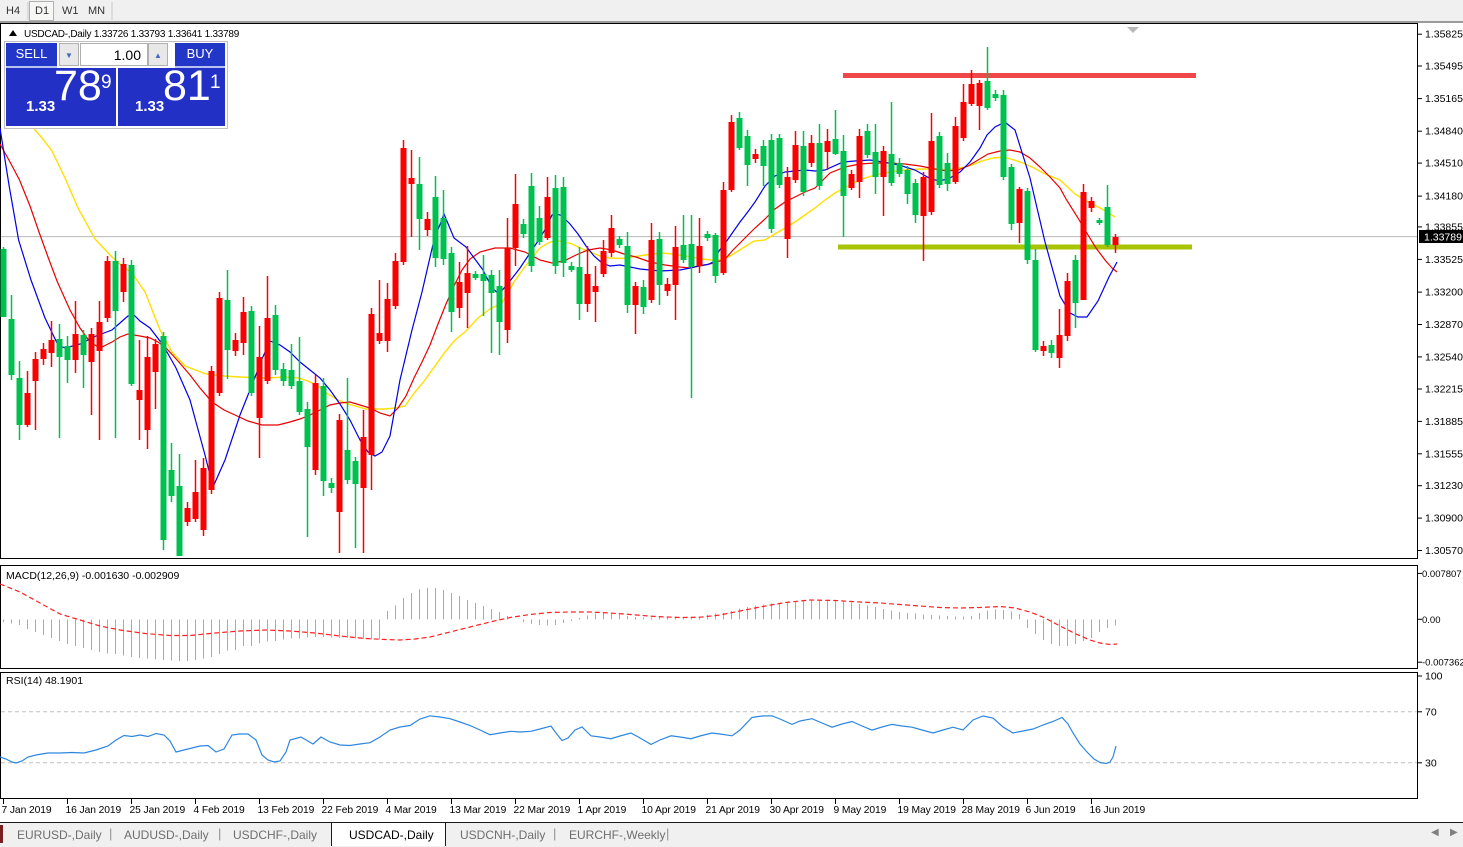  I want to click on svg-text: -0.007362, so click(1442, 663).